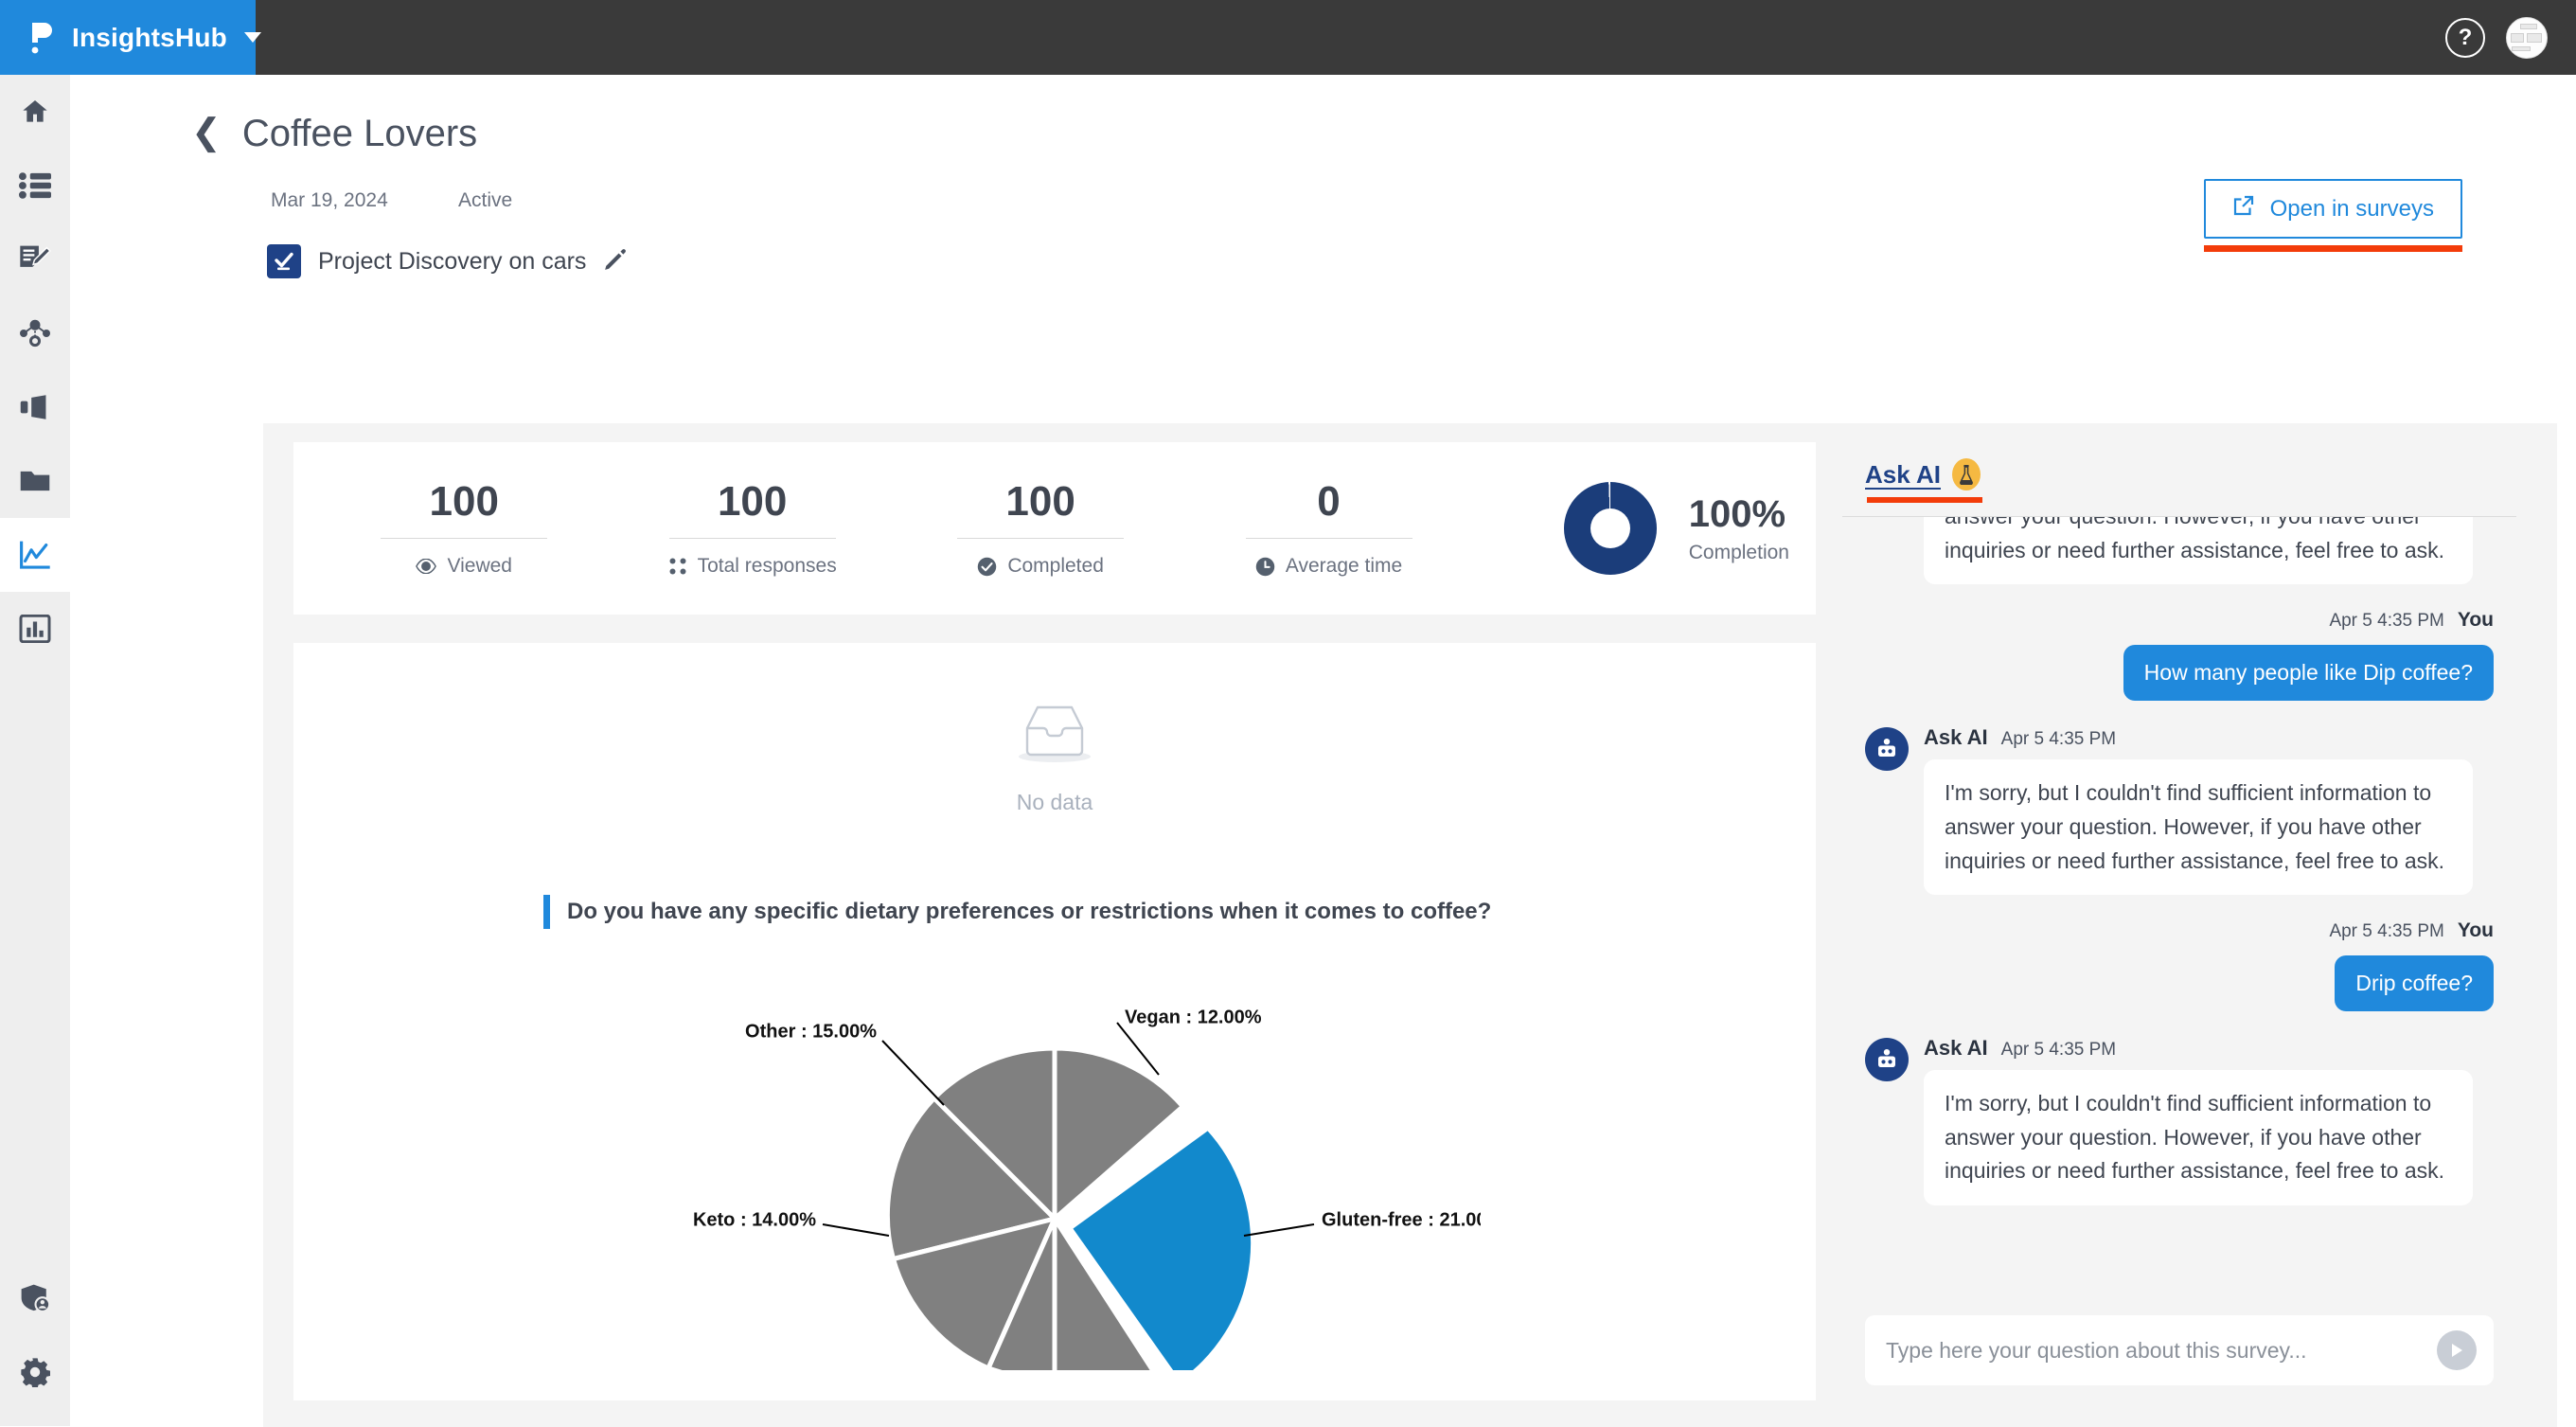  I want to click on message-sender: You, so click(2475, 621).